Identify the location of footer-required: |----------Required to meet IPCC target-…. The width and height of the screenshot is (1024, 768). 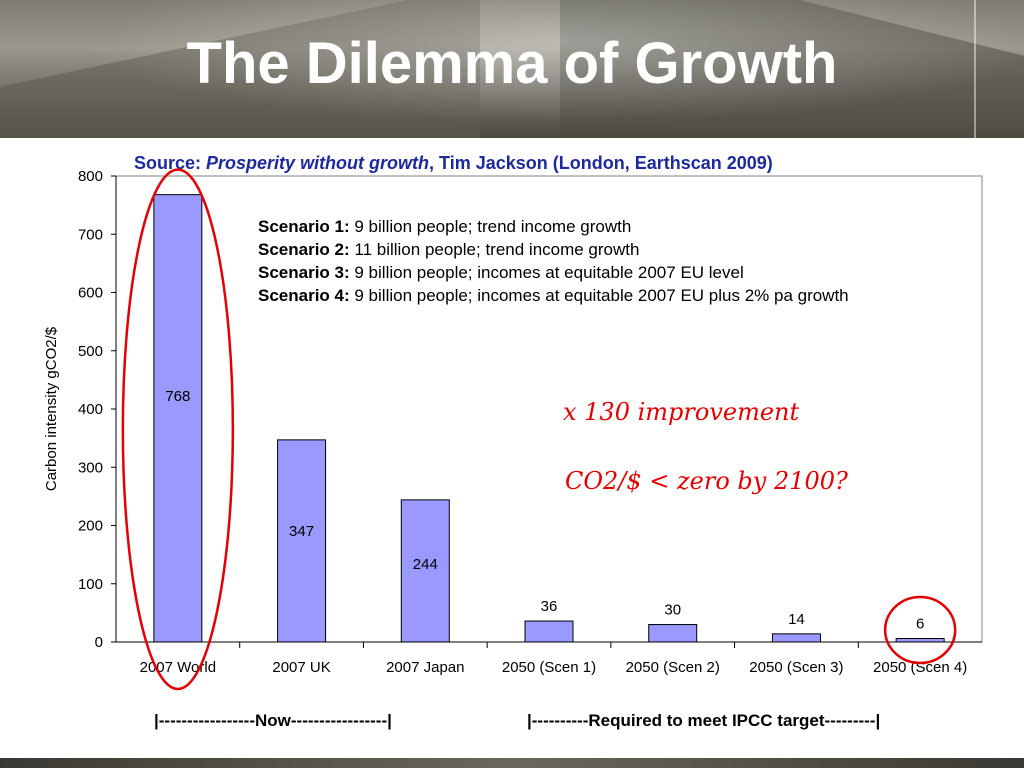
(704, 720).